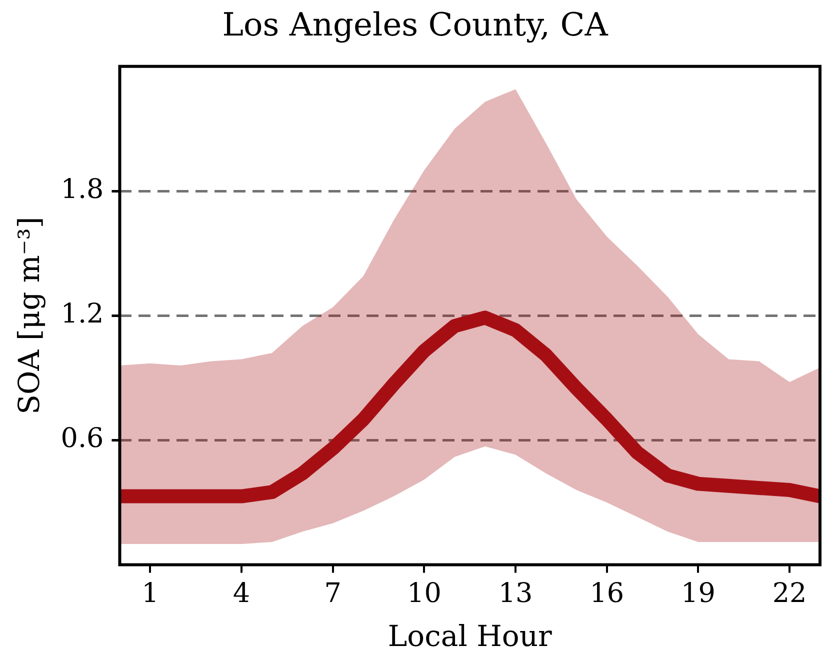 The image size is (826, 664). I want to click on x-axis-title: Local Hour, so click(470, 636).